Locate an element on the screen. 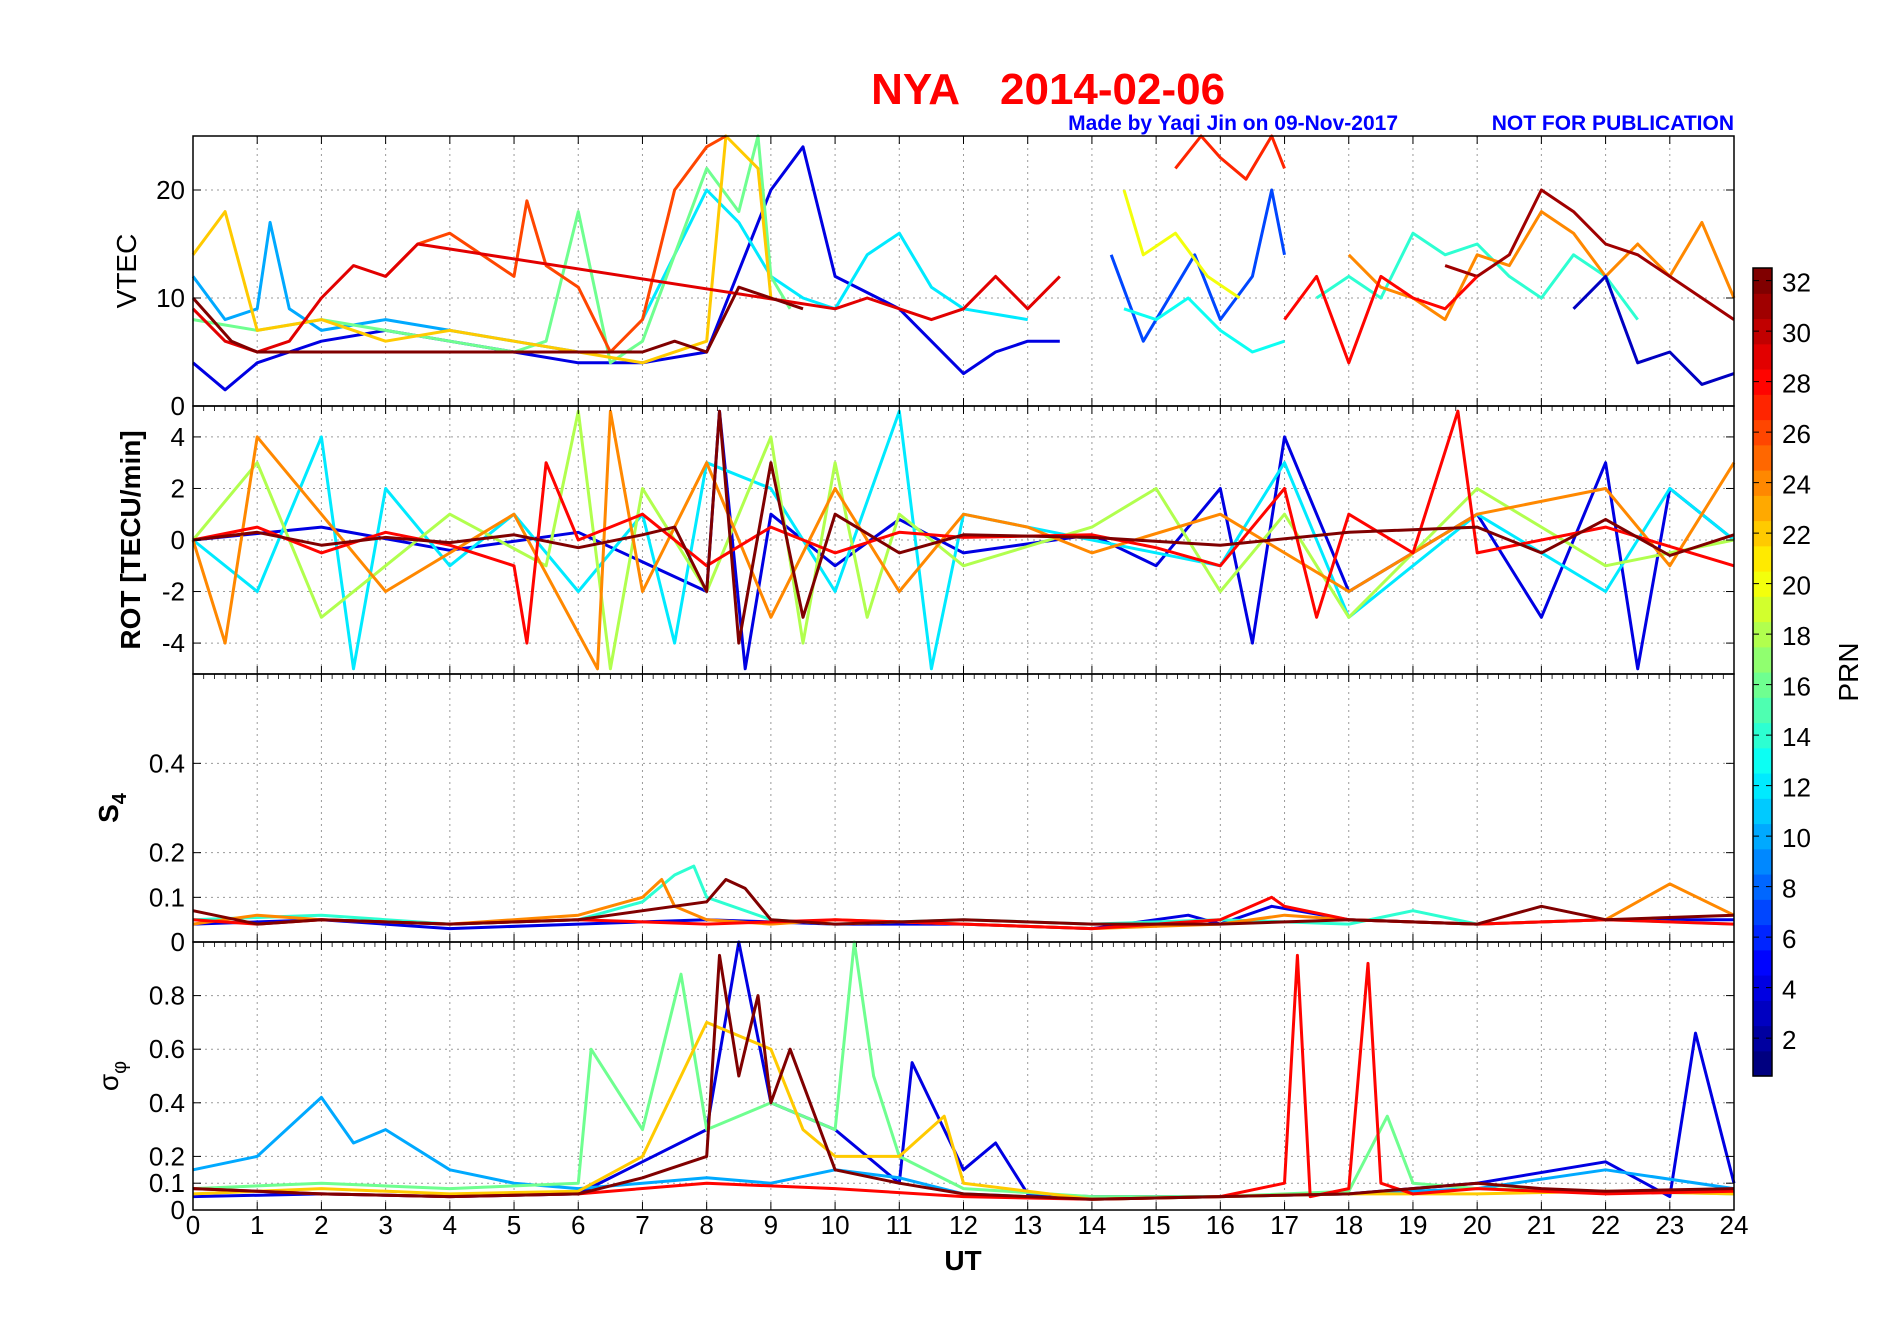 The height and width of the screenshot is (1330, 1904). sigma-phi-ytick-label: 0.6 is located at coordinates (167, 1049).